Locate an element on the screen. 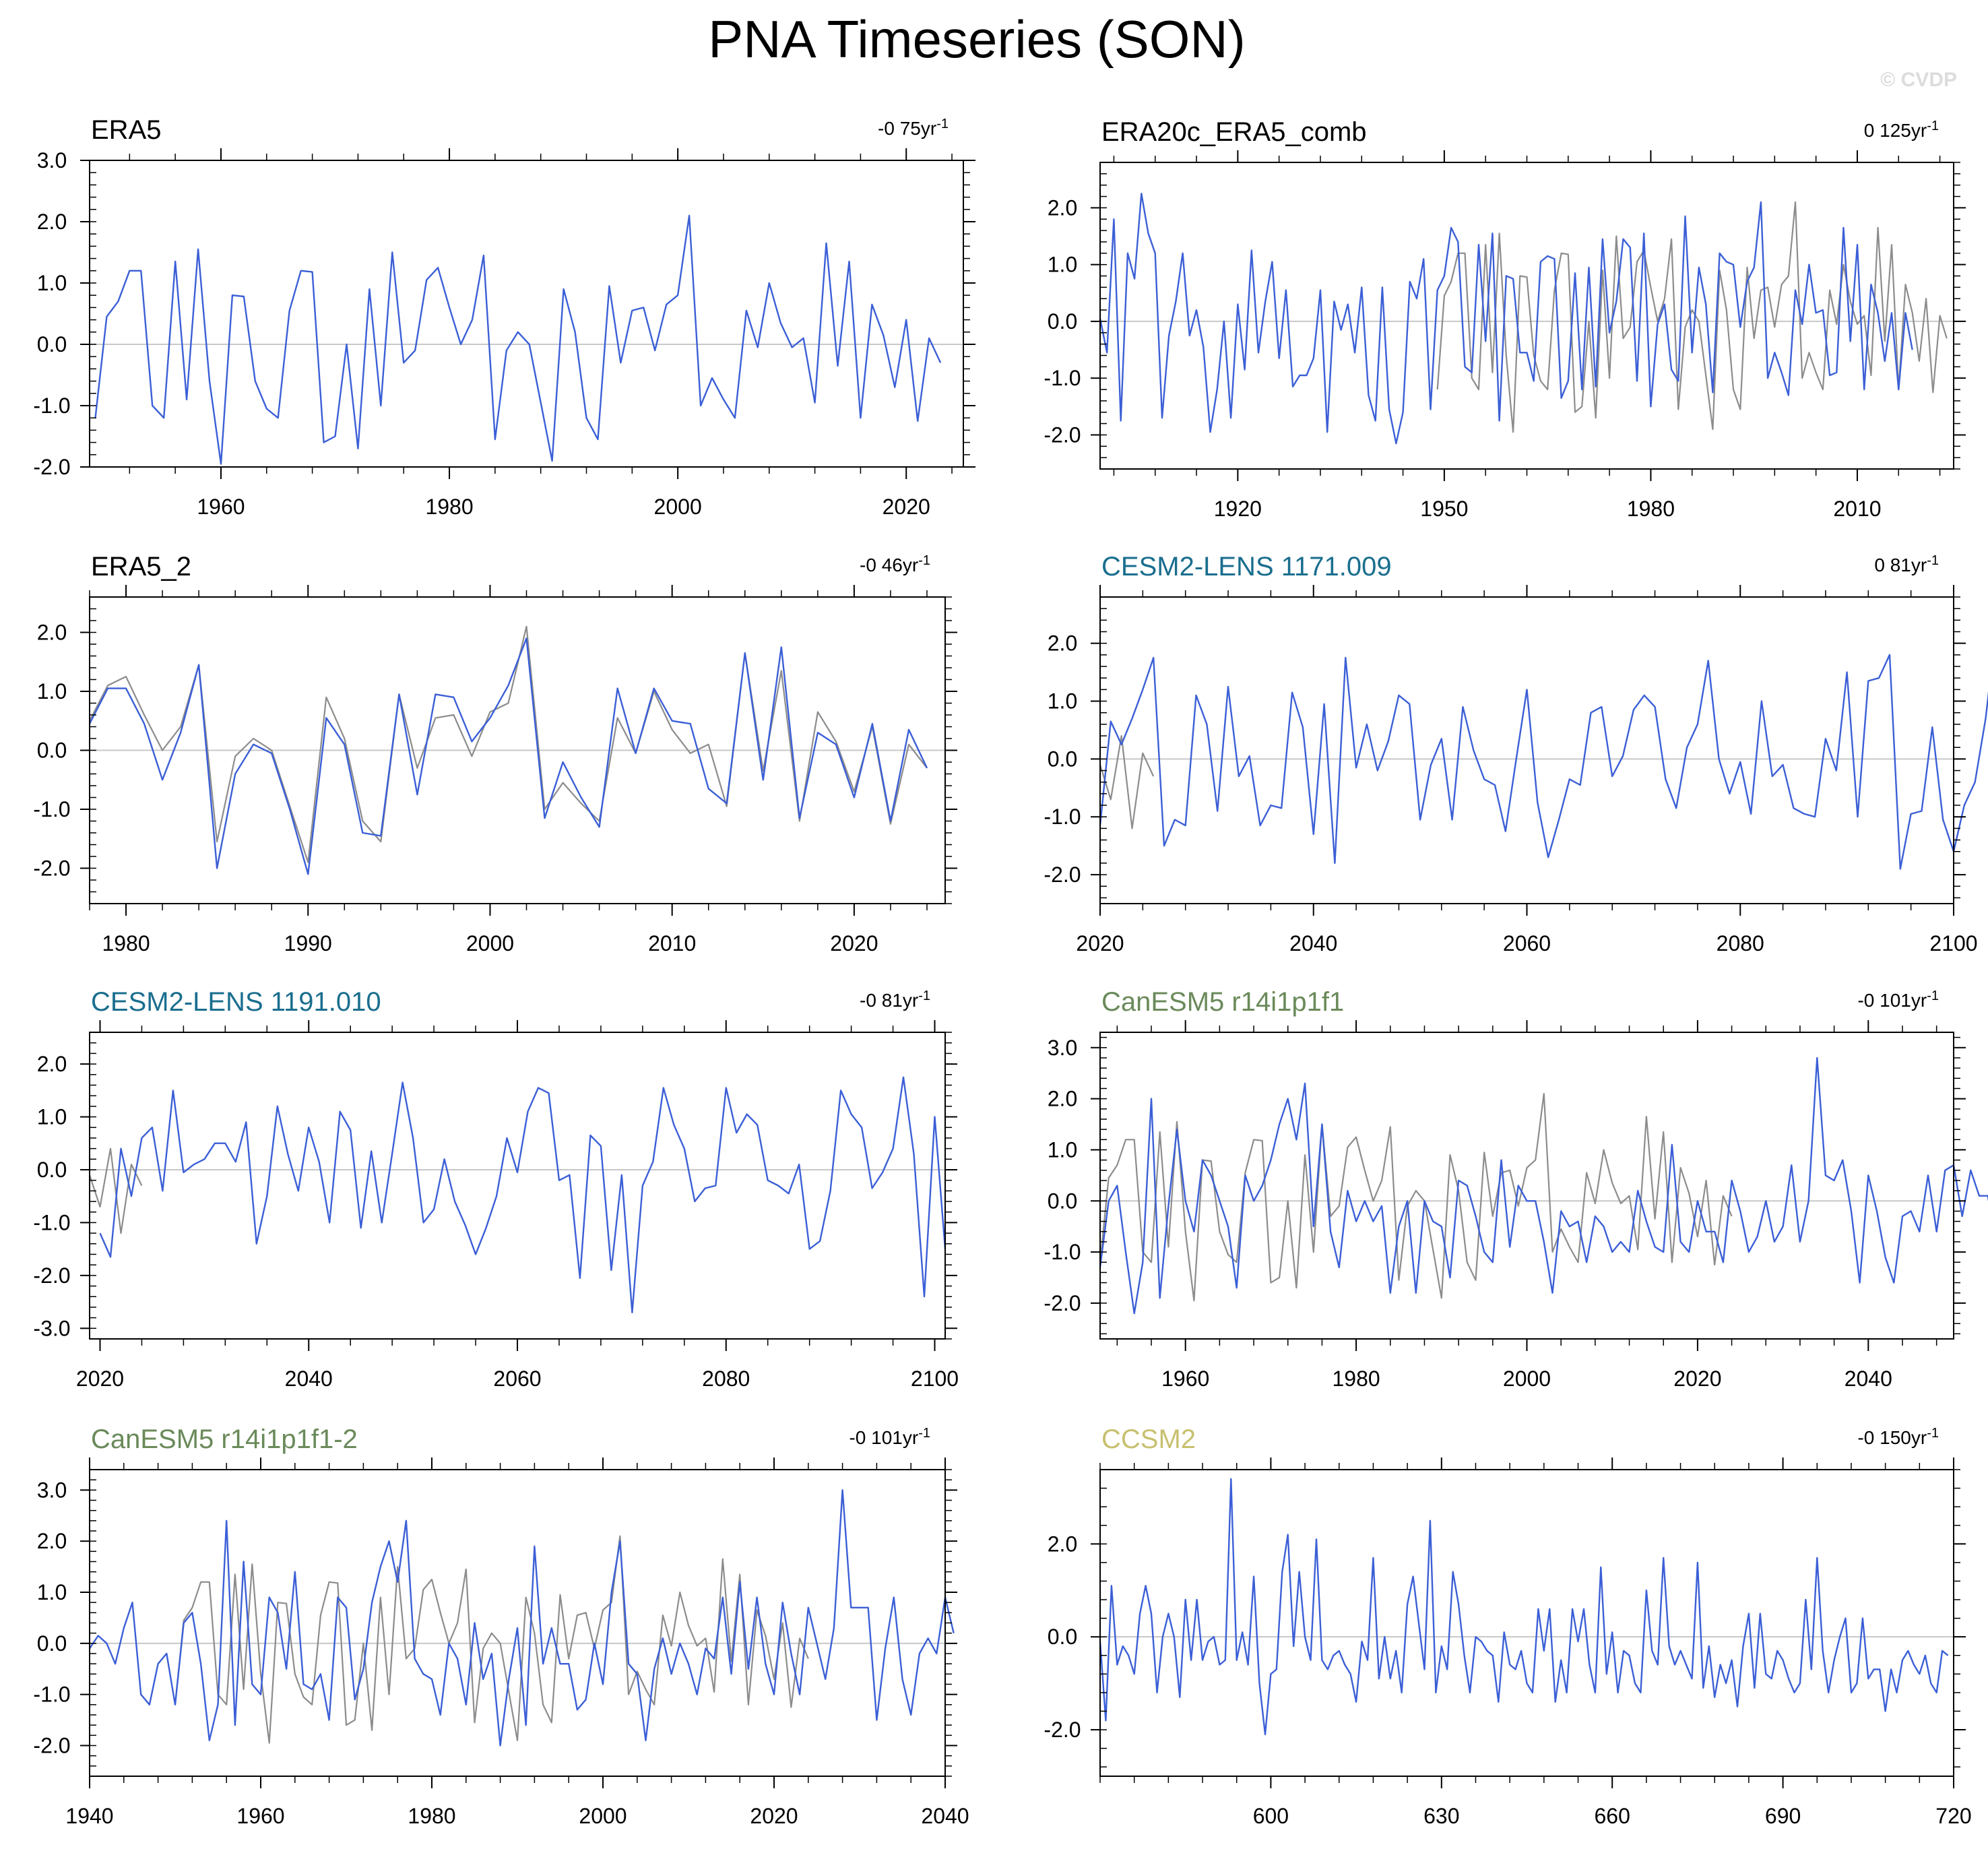  trend-value: -0 150yr is located at coordinates (1892, 1437).